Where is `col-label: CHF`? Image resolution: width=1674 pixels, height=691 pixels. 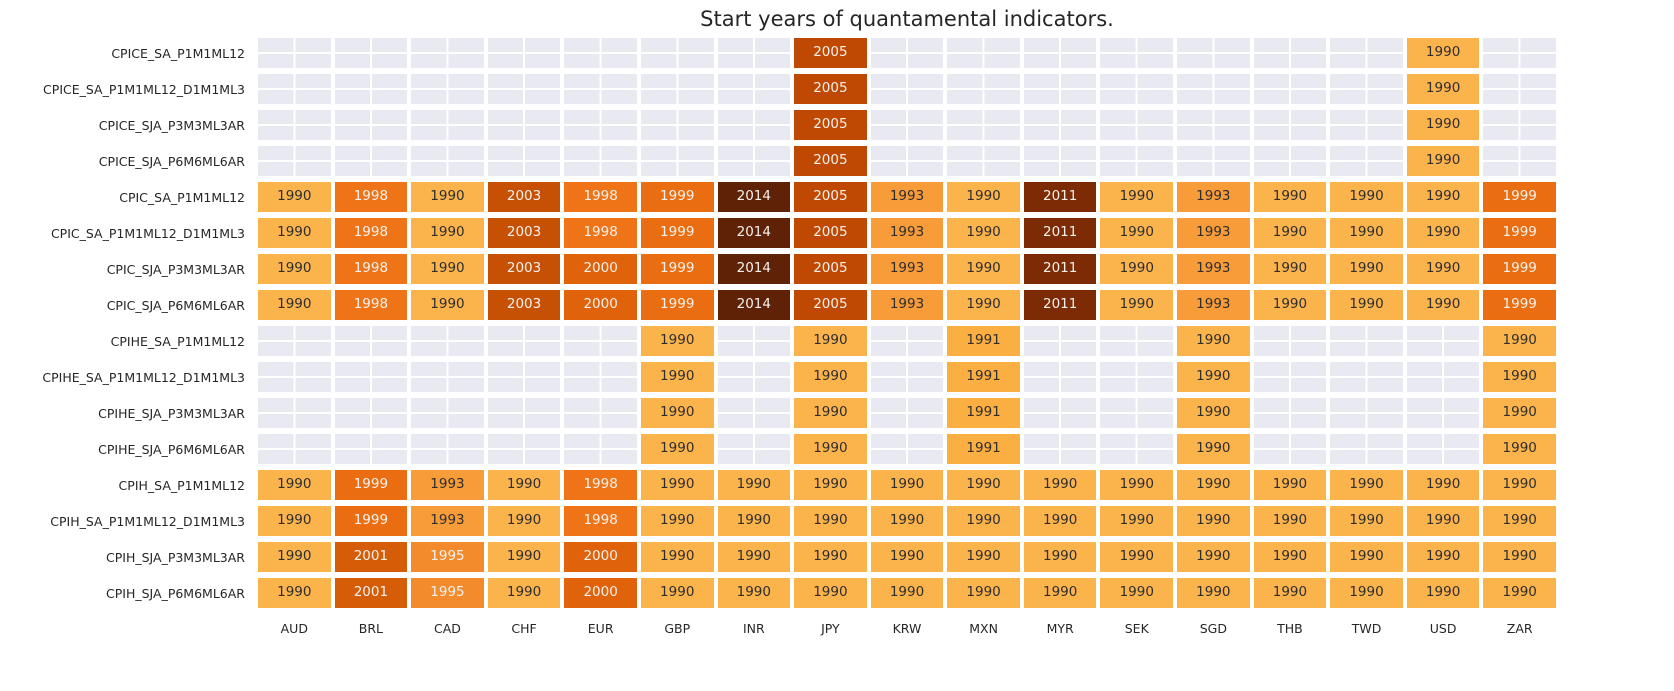 col-label: CHF is located at coordinates (524, 628).